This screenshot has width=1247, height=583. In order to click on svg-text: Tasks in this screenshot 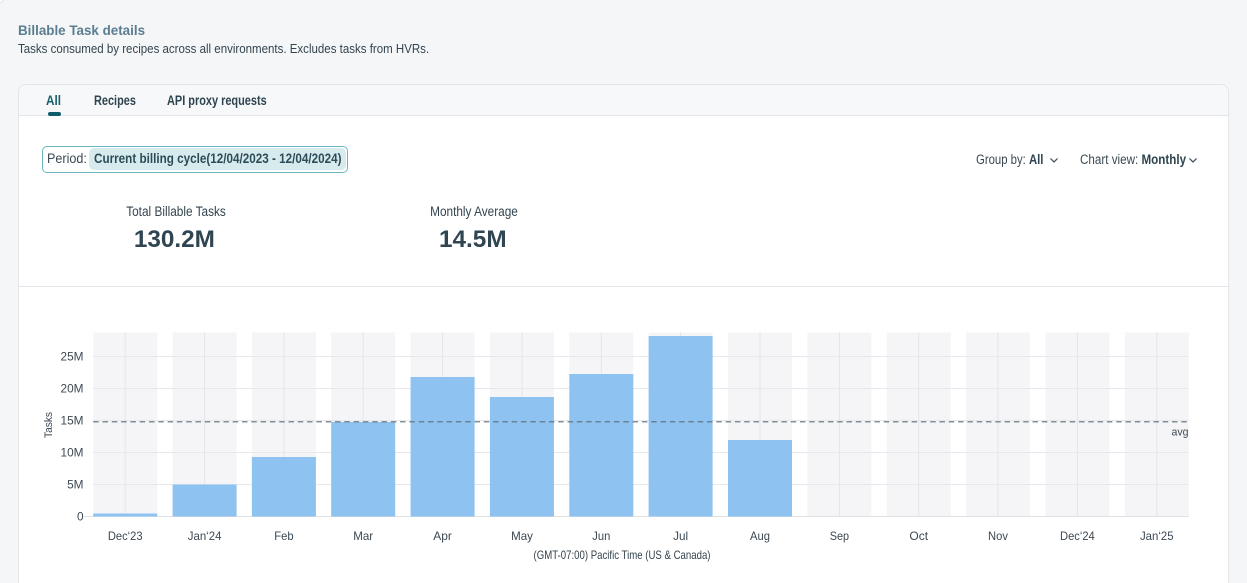, I will do `click(49, 425)`.